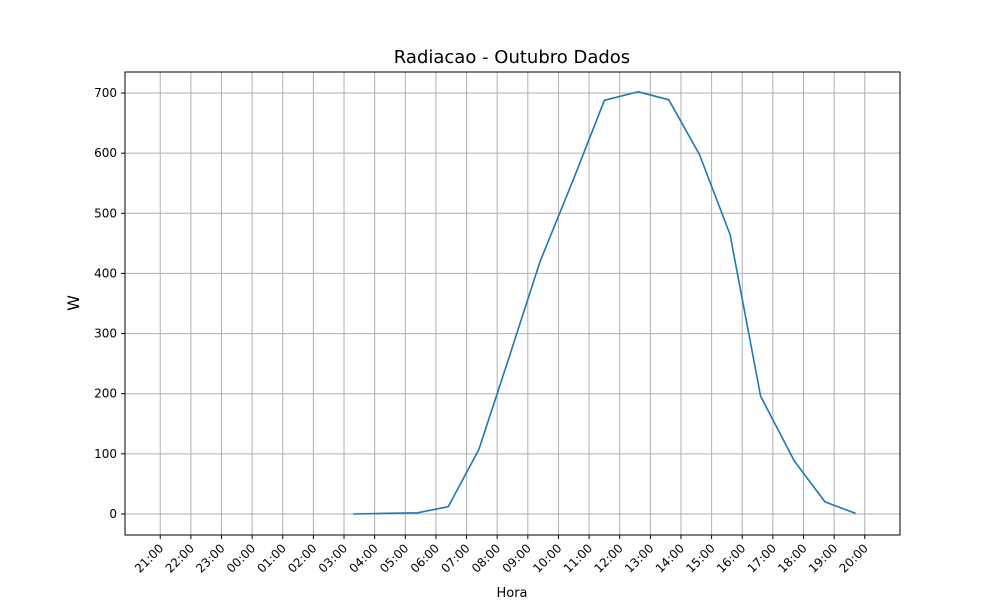  I want to click on x-tick-label: 20:00, so click(854, 558).